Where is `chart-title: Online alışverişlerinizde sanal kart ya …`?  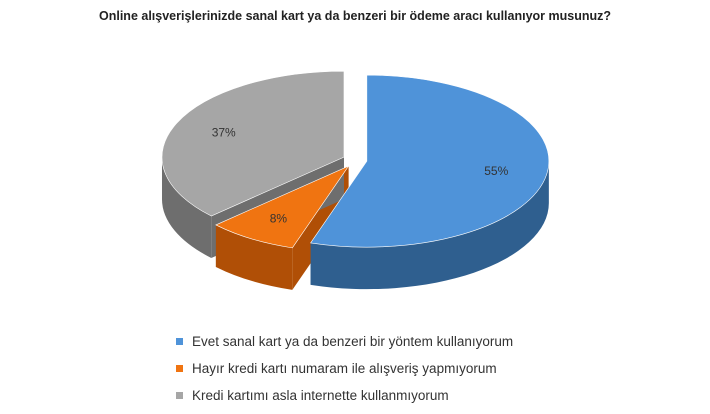
chart-title: Online alışverişlerinizde sanal kart ya … is located at coordinates (355, 16).